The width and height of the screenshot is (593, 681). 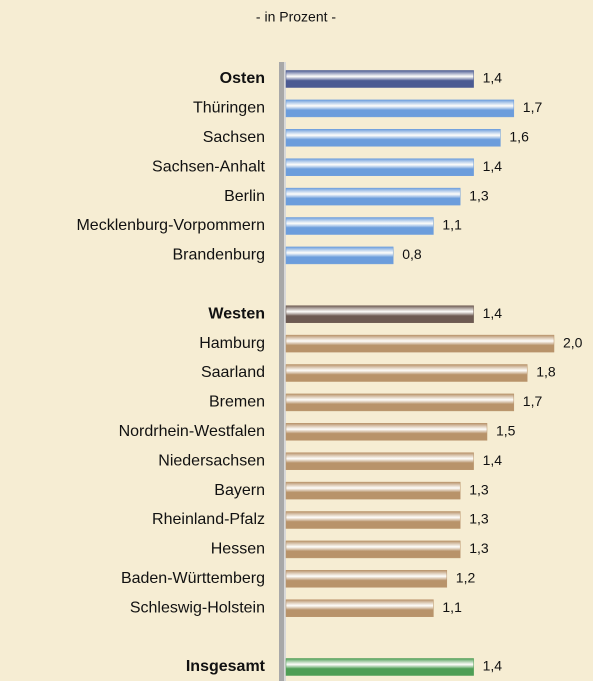 What do you see at coordinates (412, 254) in the screenshot?
I see `value-label: 0,8` at bounding box center [412, 254].